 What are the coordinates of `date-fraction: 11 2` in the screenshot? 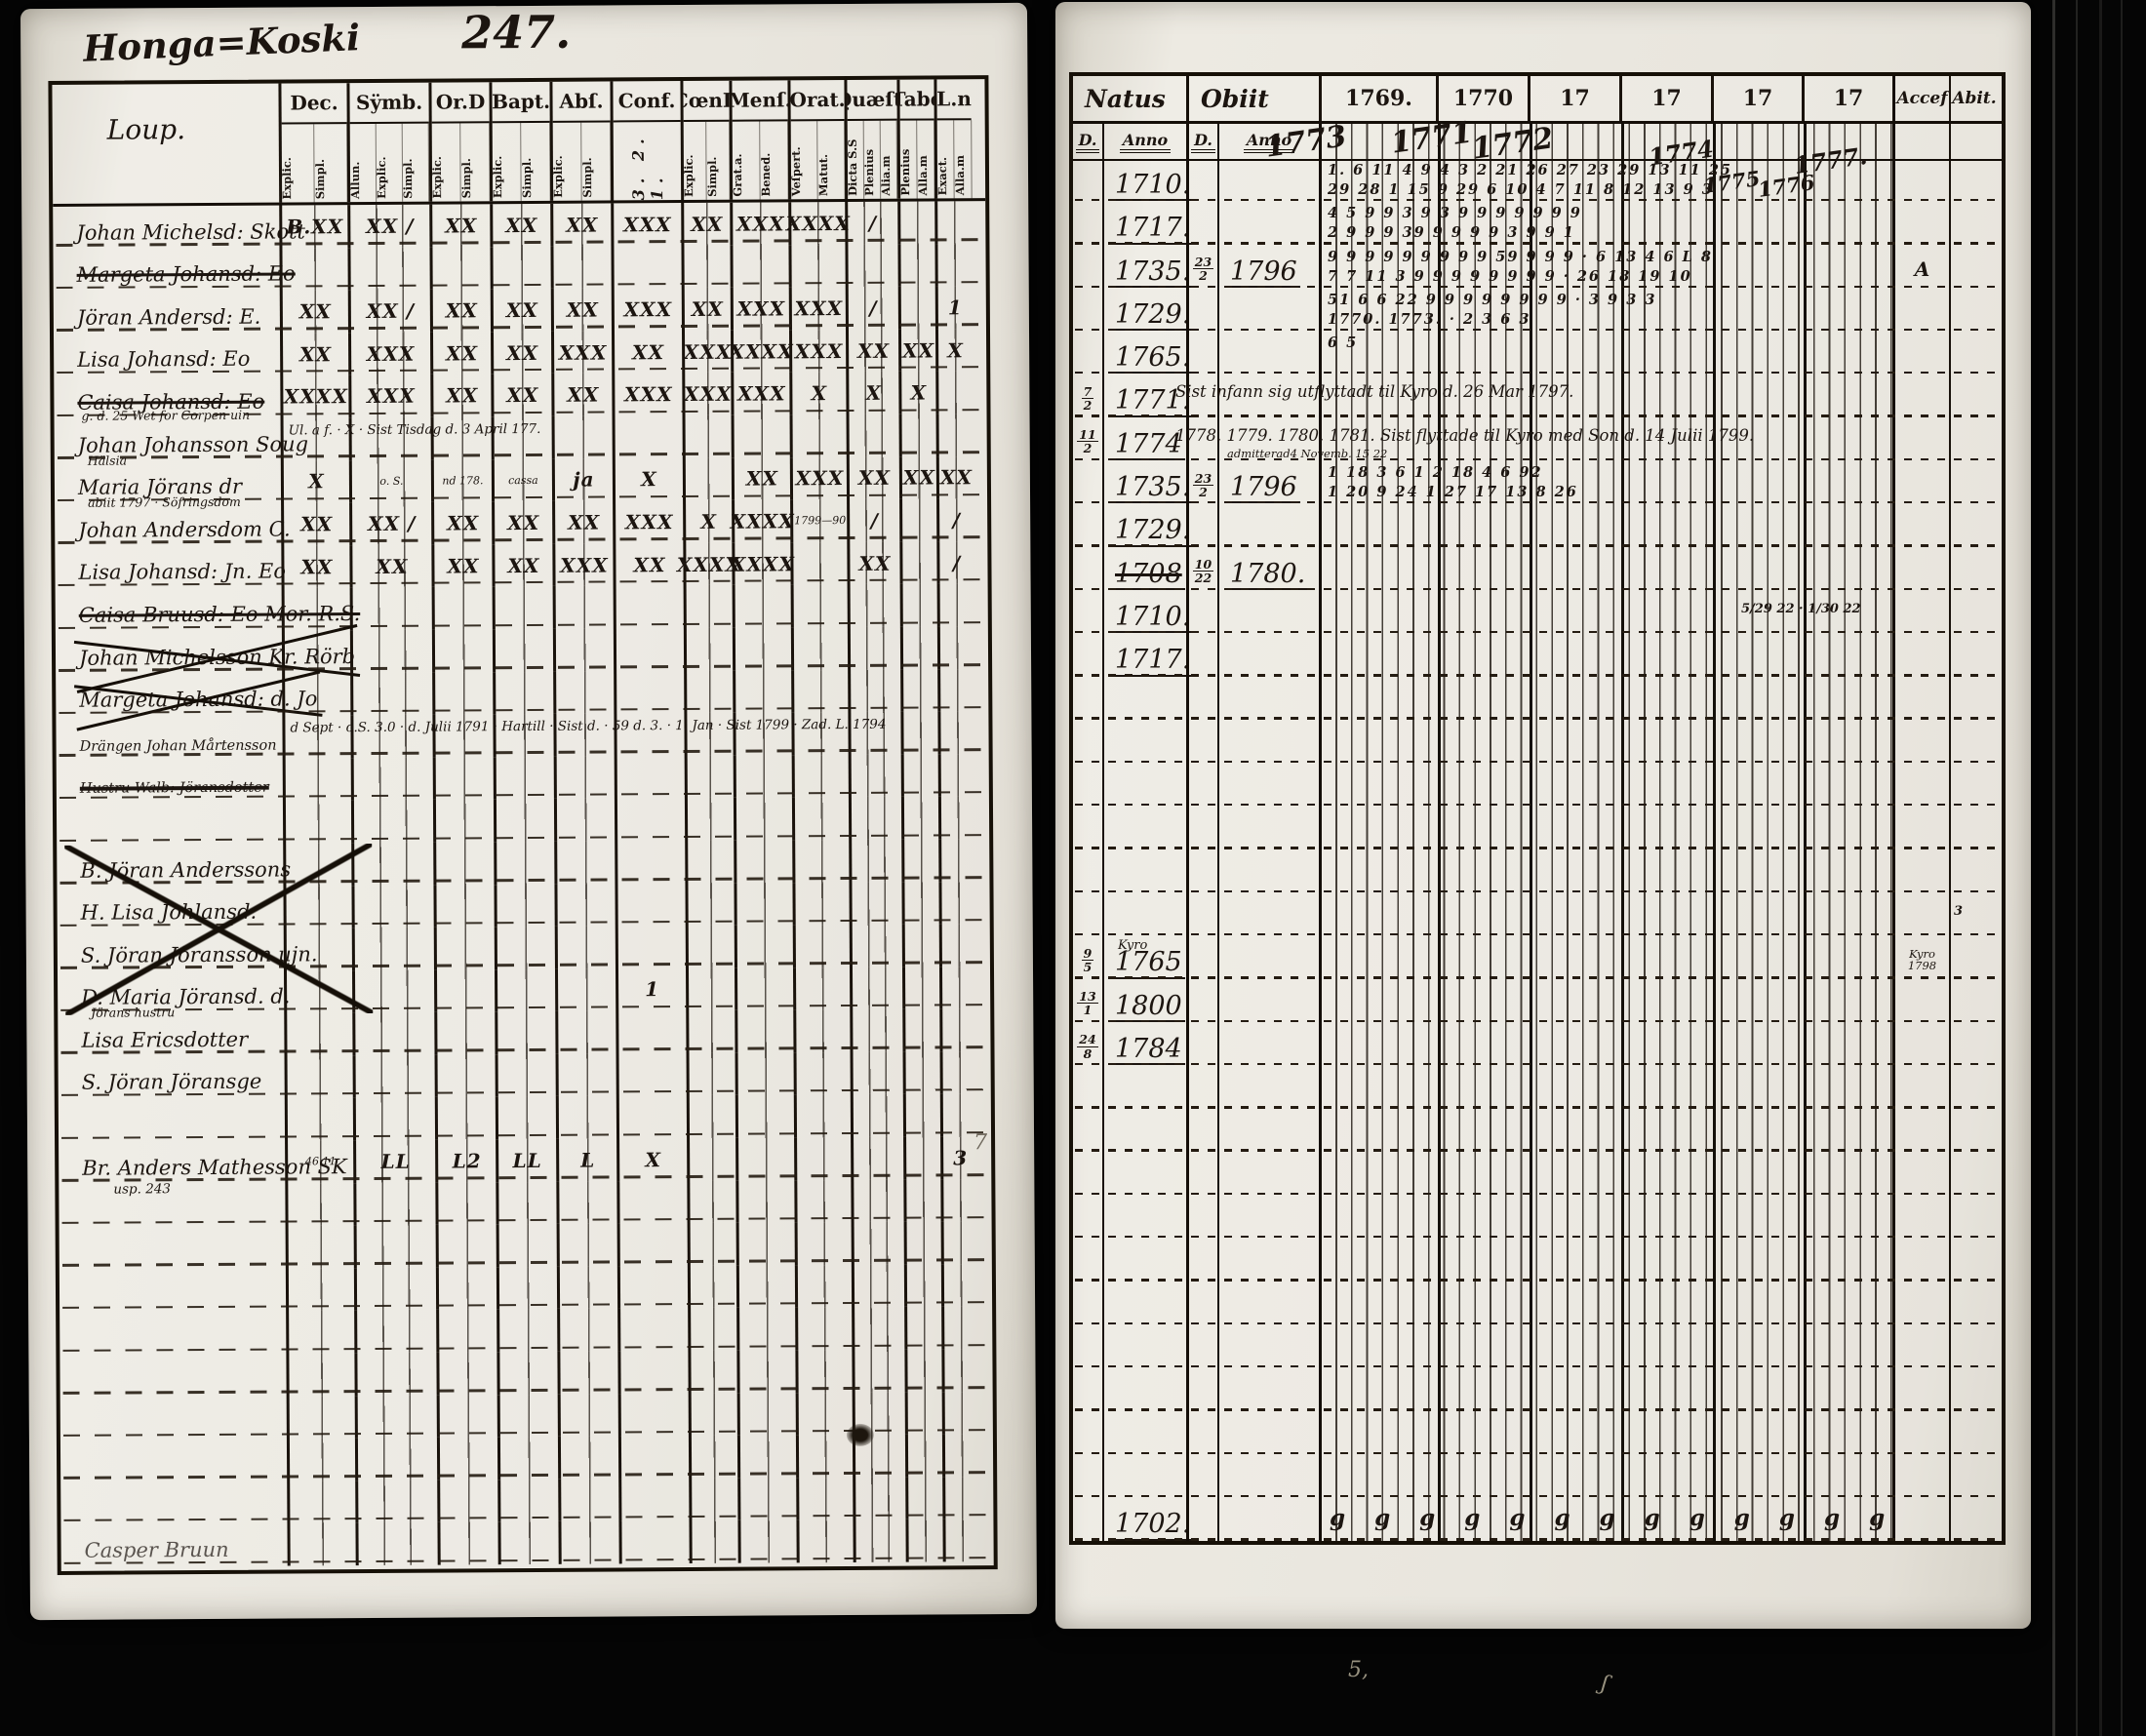 It's located at (1087, 441).